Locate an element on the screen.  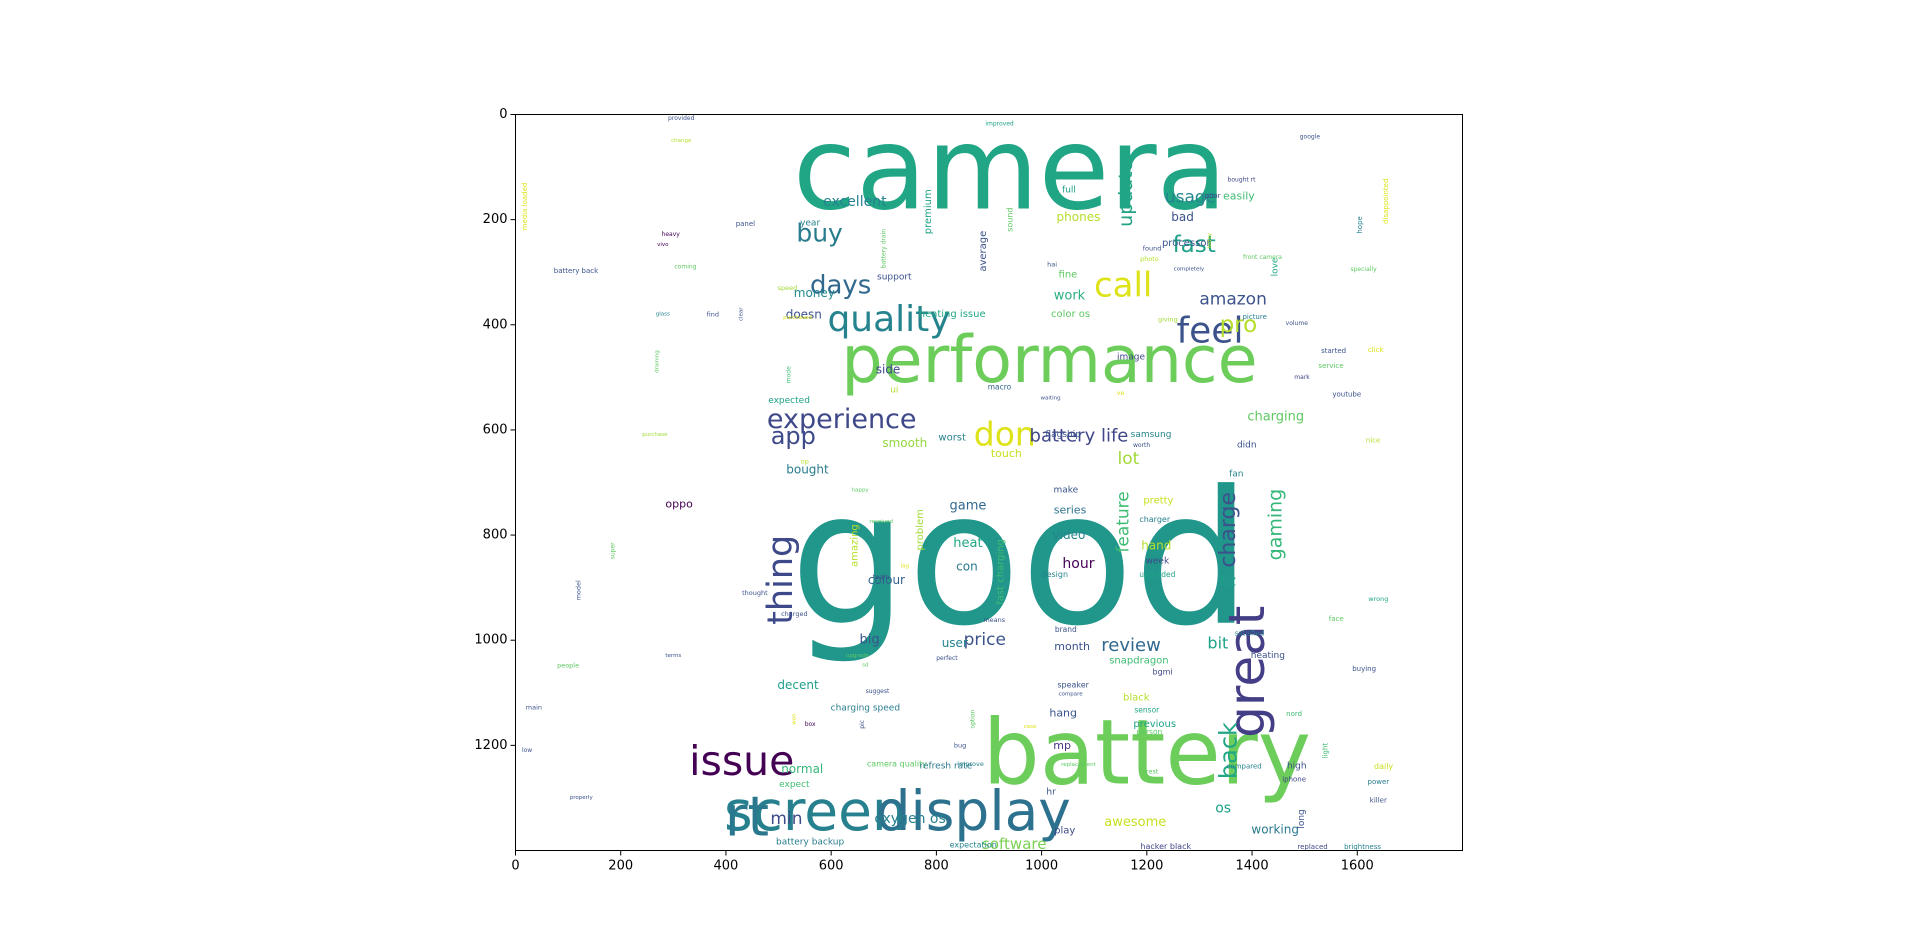
word-draining: draining is located at coordinates (658, 361).